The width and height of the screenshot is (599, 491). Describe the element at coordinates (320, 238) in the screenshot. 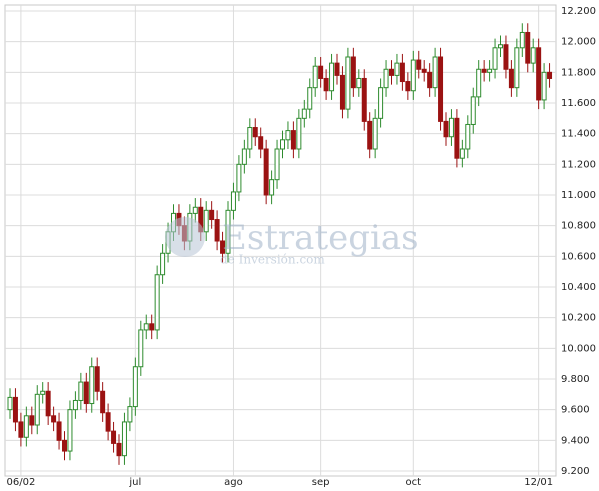

I see `watermark-title: Estrategias` at that location.